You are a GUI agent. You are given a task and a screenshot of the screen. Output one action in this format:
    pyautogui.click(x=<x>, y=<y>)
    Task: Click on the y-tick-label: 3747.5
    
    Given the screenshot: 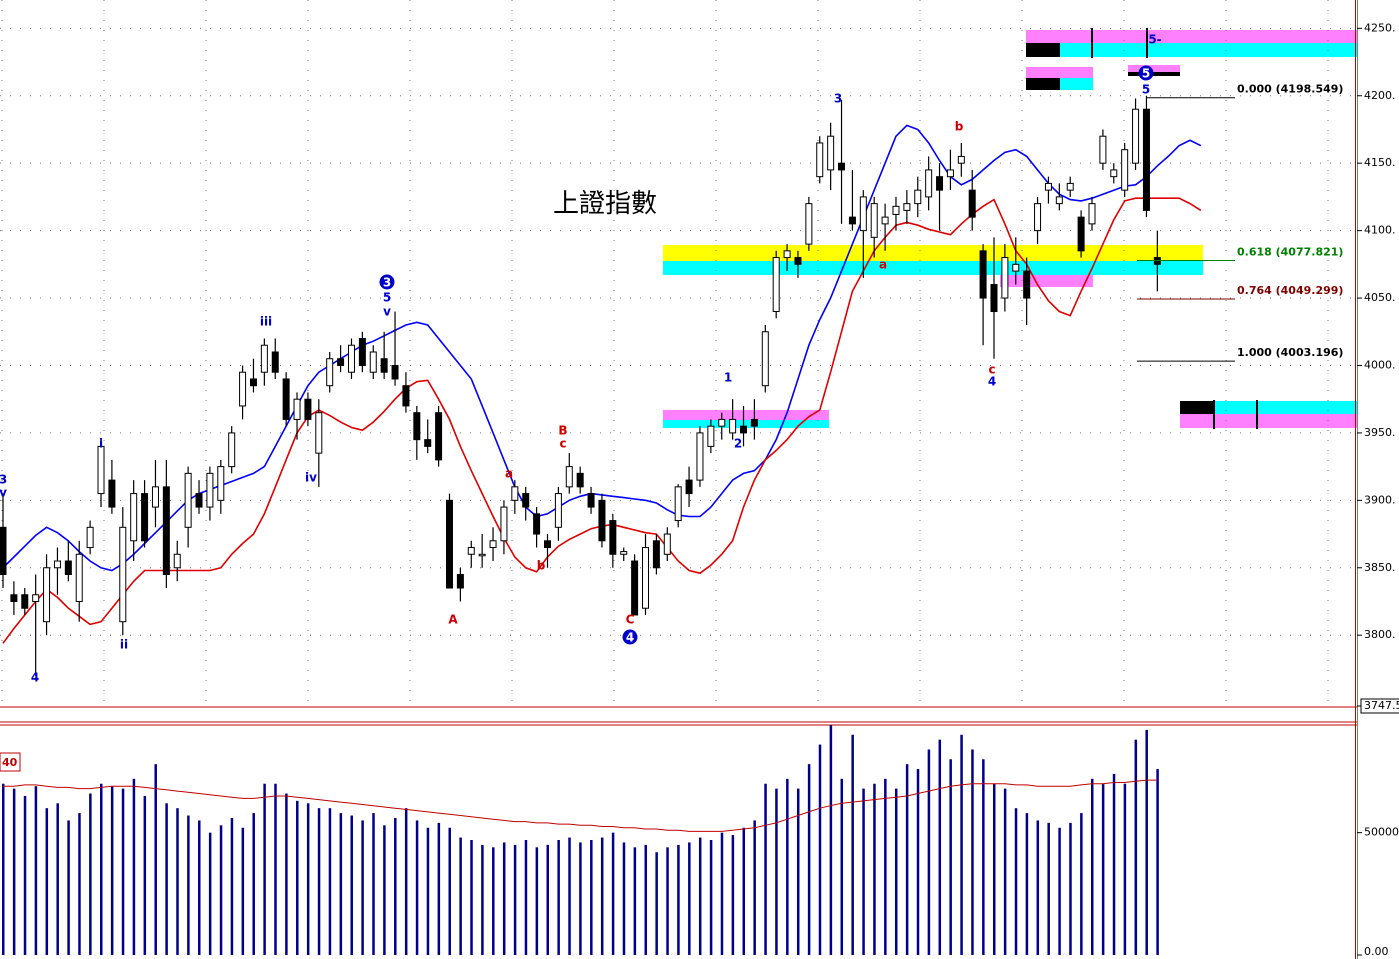 What is the action you would take?
    pyautogui.click(x=1381, y=705)
    